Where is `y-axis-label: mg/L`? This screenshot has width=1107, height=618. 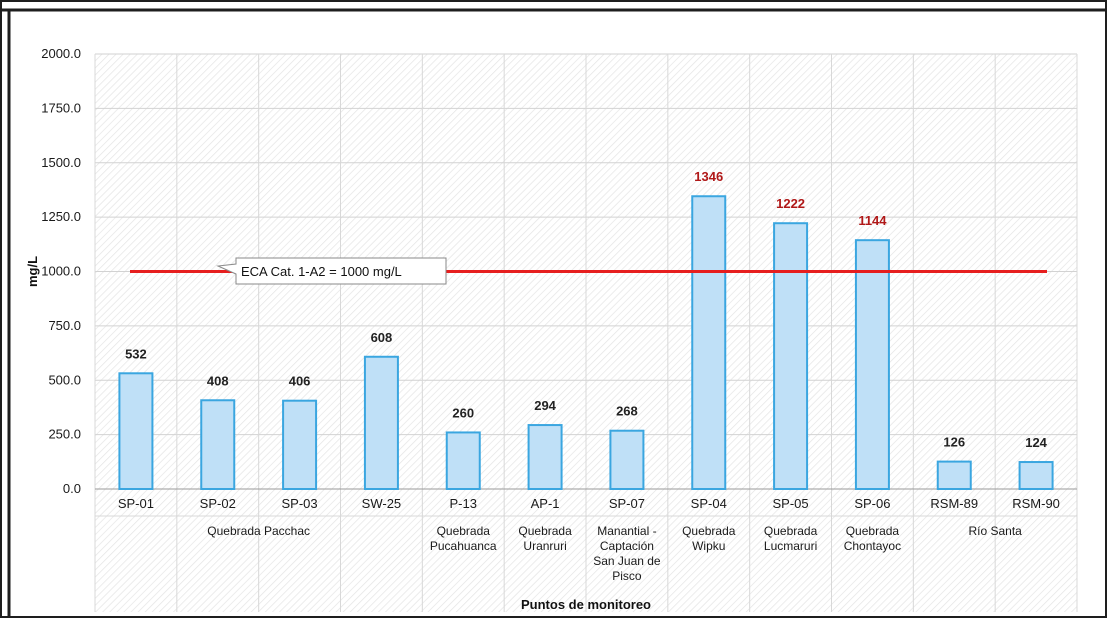 y-axis-label: mg/L is located at coordinates (32, 271).